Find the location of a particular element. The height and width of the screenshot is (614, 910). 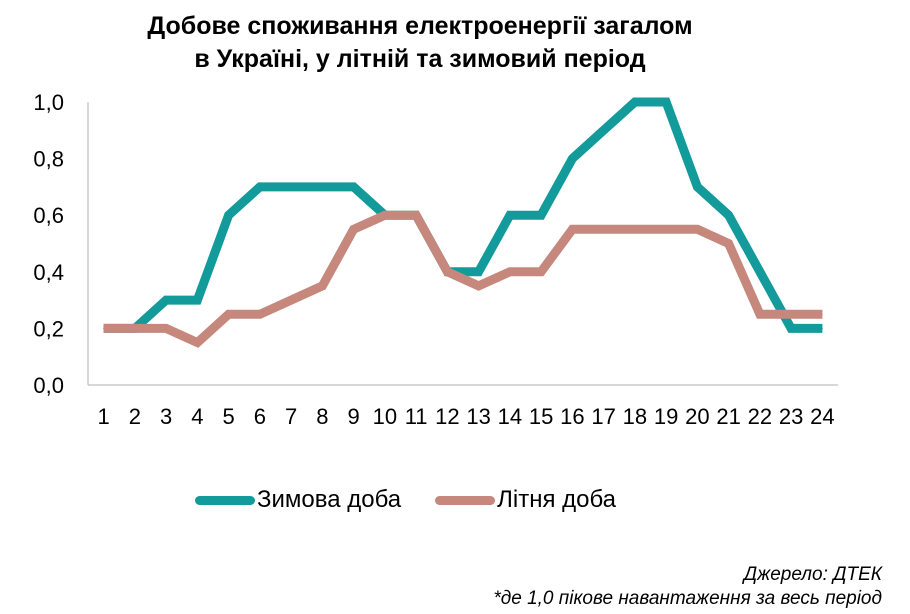

y-tick-label: 0,8 is located at coordinates (48, 159).